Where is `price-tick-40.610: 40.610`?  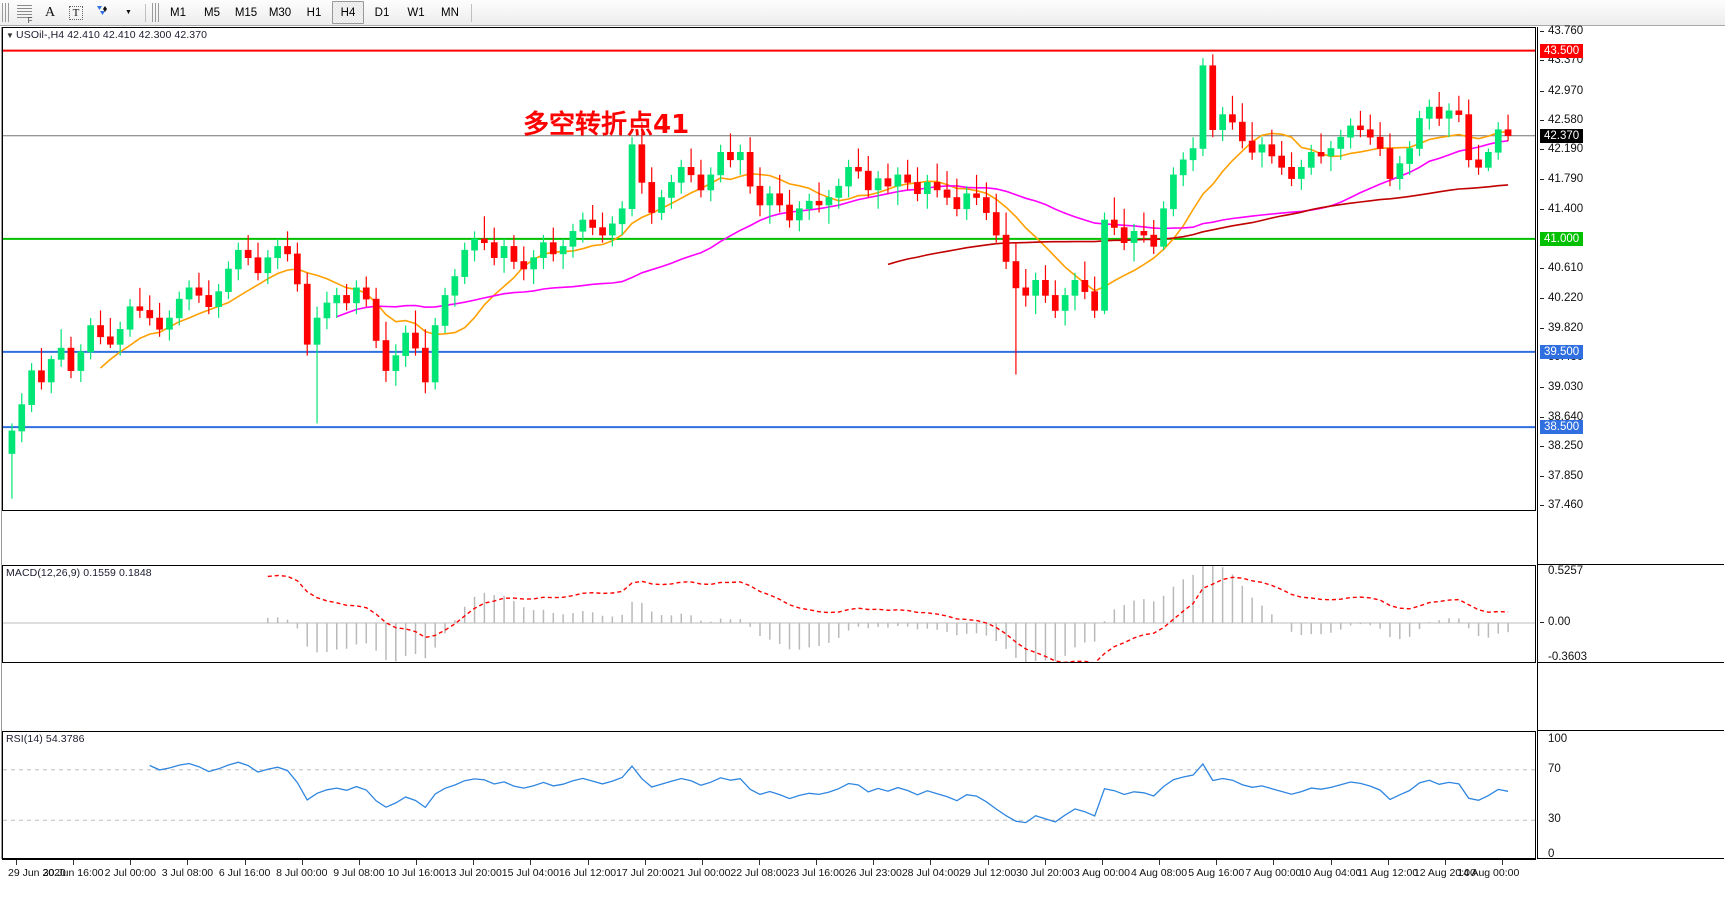
price-tick-40.610: 40.610 is located at coordinates (1561, 268).